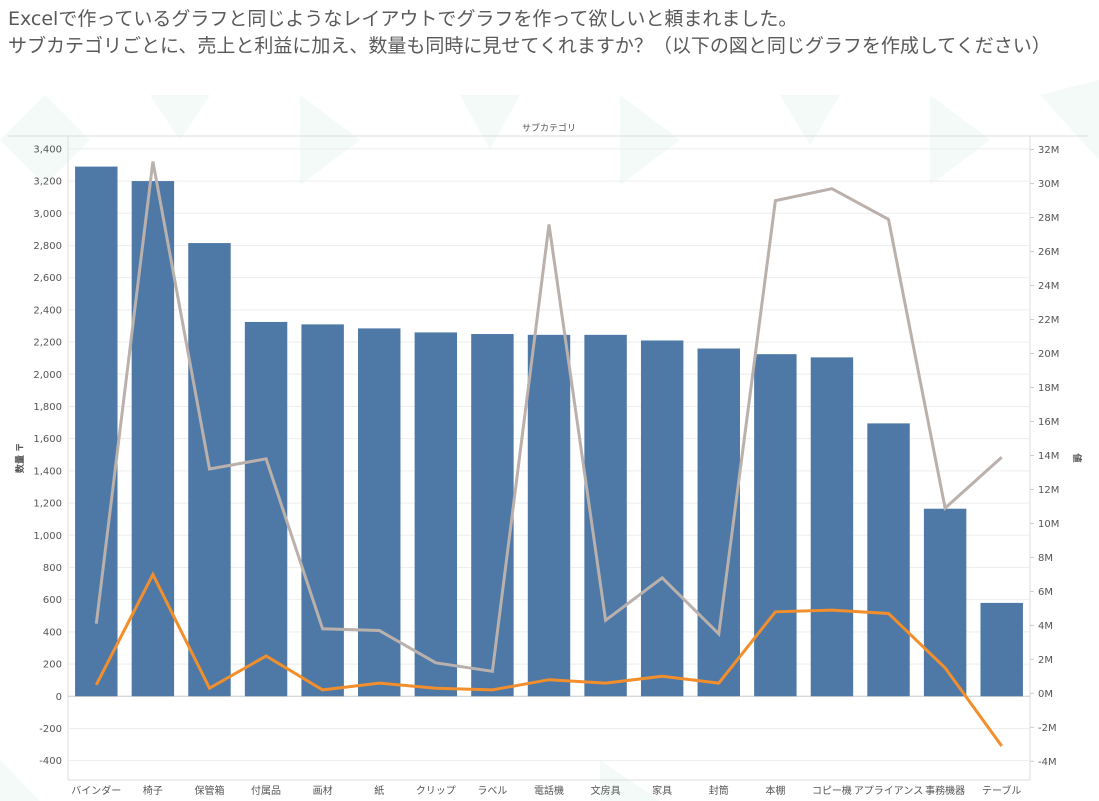  I want to click on x-tick-label: 封筒, so click(719, 790).